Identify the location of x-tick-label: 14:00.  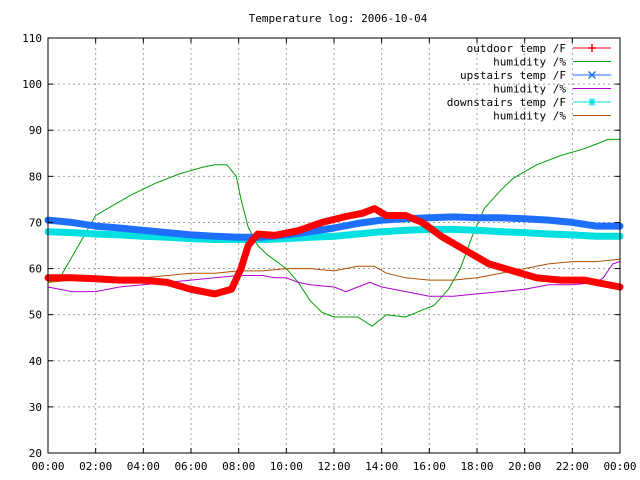
(381, 466).